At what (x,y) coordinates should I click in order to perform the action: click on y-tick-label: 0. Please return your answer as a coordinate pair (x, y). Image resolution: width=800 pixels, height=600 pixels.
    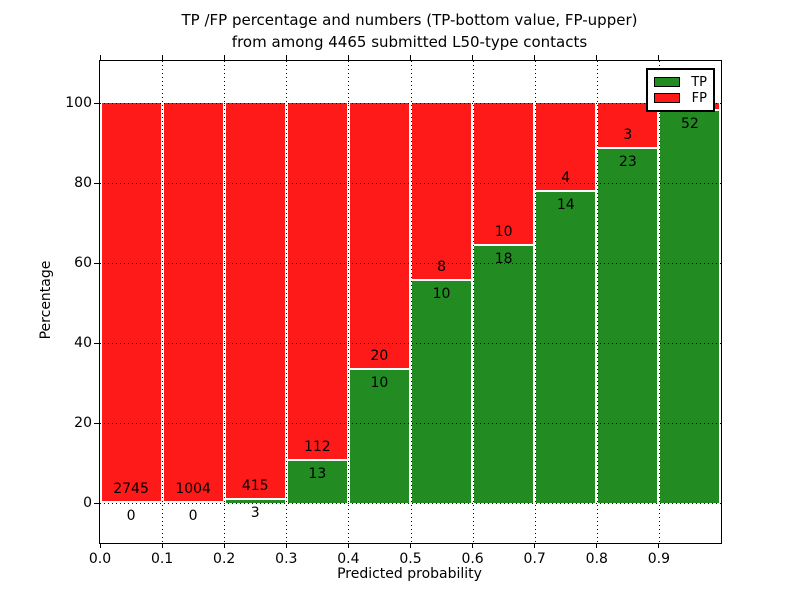
    Looking at the image, I should click on (87, 503).